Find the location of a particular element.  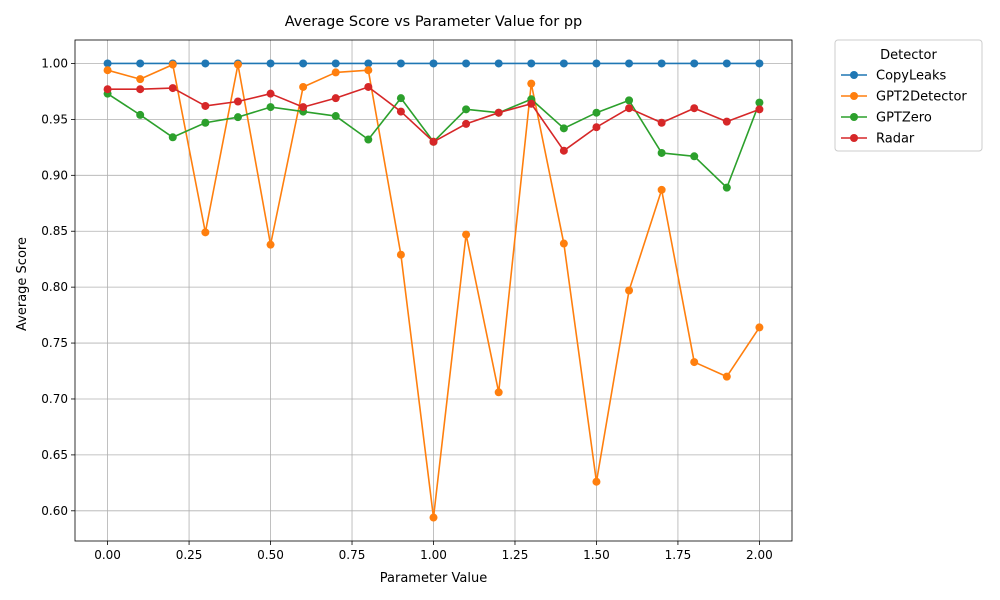

legend-label-gptzero: GPTZero is located at coordinates (904, 118).